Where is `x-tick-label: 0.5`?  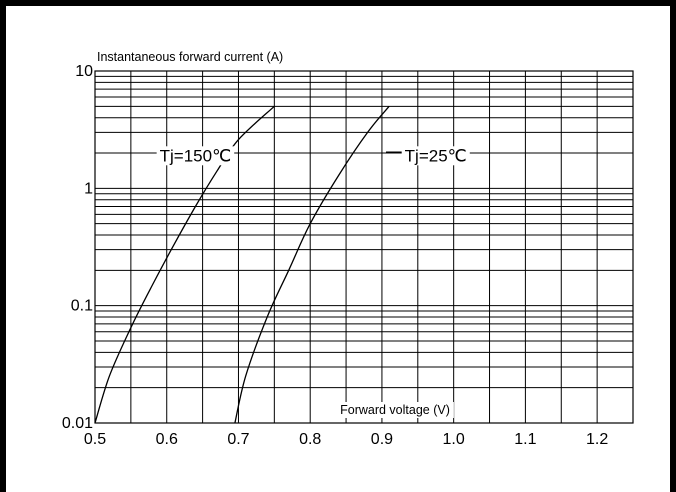
x-tick-label: 0.5 is located at coordinates (95, 439).